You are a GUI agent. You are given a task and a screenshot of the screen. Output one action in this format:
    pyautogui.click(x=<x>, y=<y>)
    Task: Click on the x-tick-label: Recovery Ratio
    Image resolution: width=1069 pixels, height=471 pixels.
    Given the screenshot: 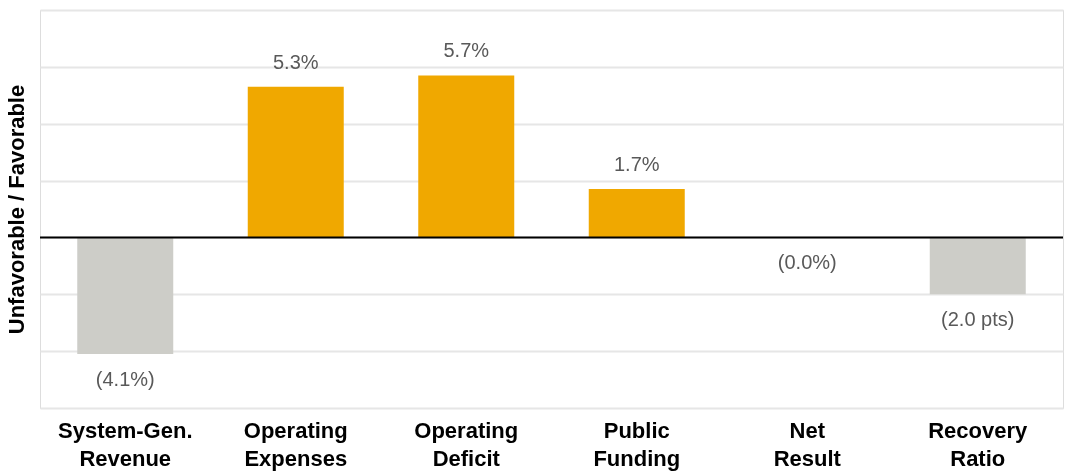 What is the action you would take?
    pyautogui.click(x=978, y=444)
    